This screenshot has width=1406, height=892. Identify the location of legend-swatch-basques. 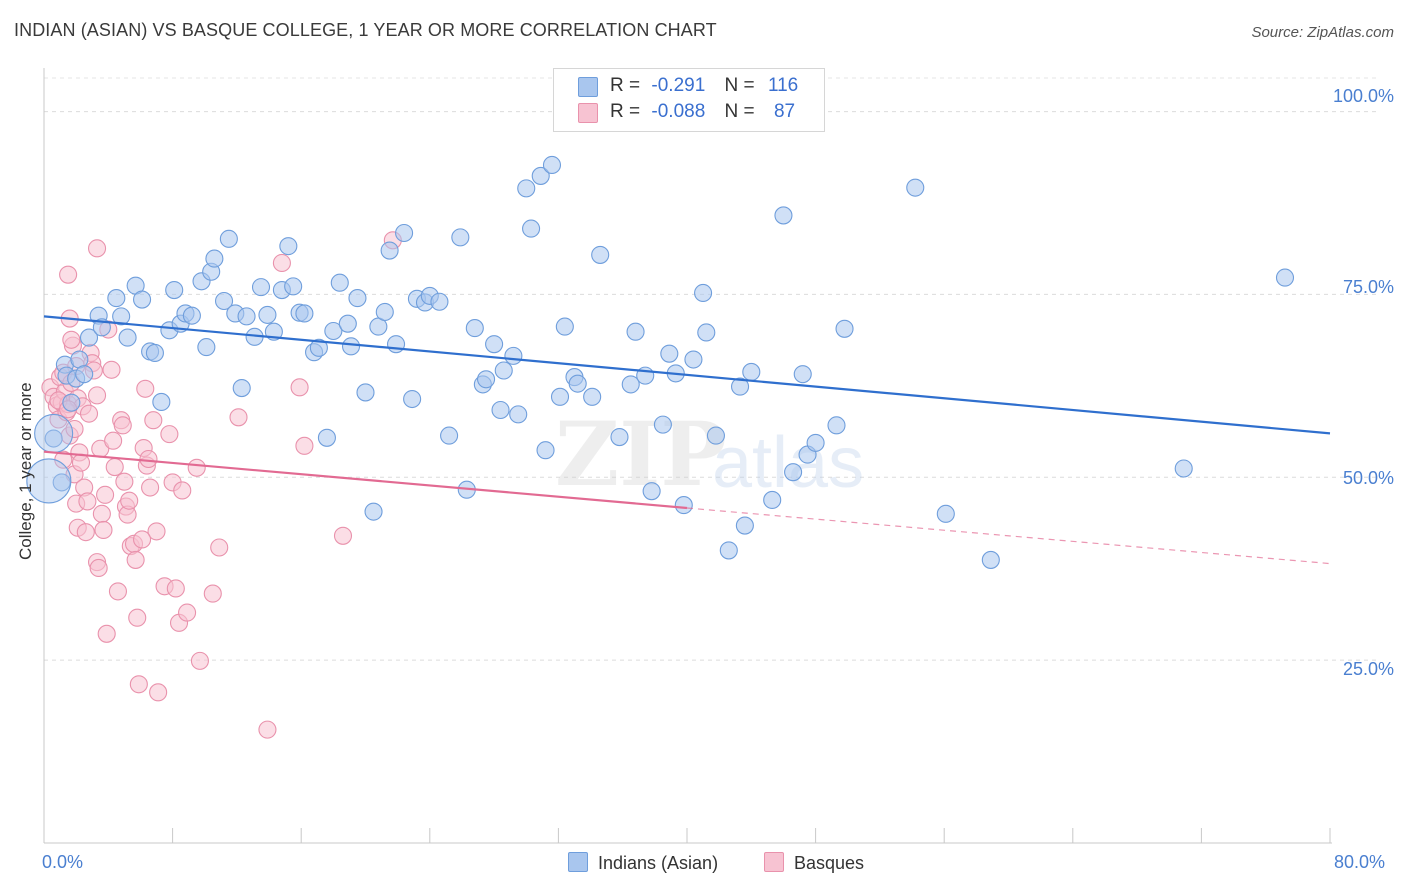
(588, 113).